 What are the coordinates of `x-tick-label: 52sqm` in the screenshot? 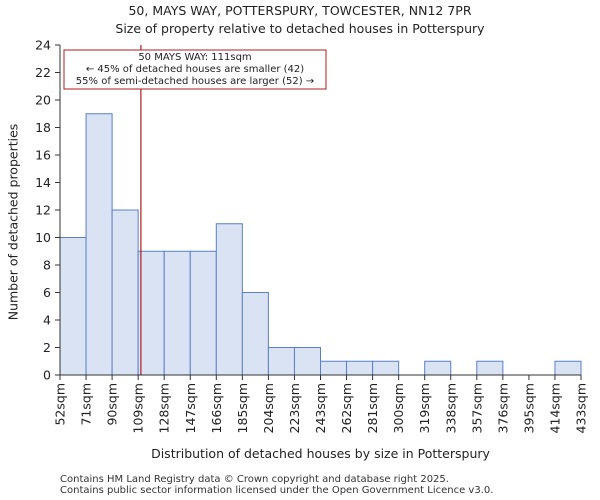 It's located at (60, 404).